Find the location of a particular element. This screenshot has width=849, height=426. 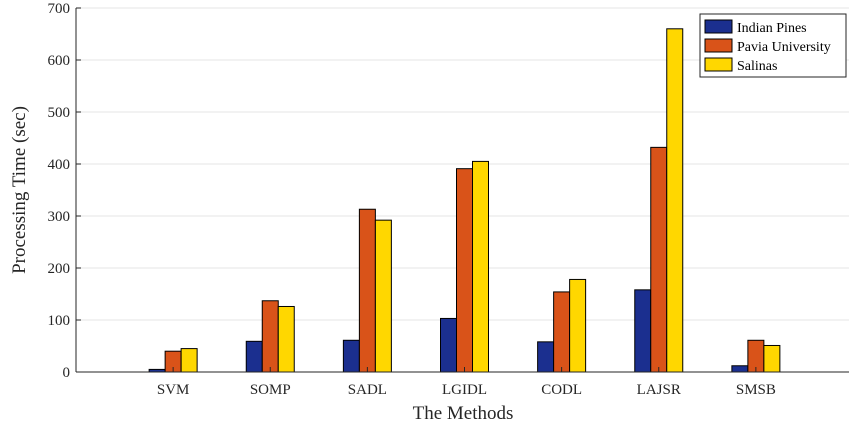

bar-indian-pines-lgidl is located at coordinates (448, 345).